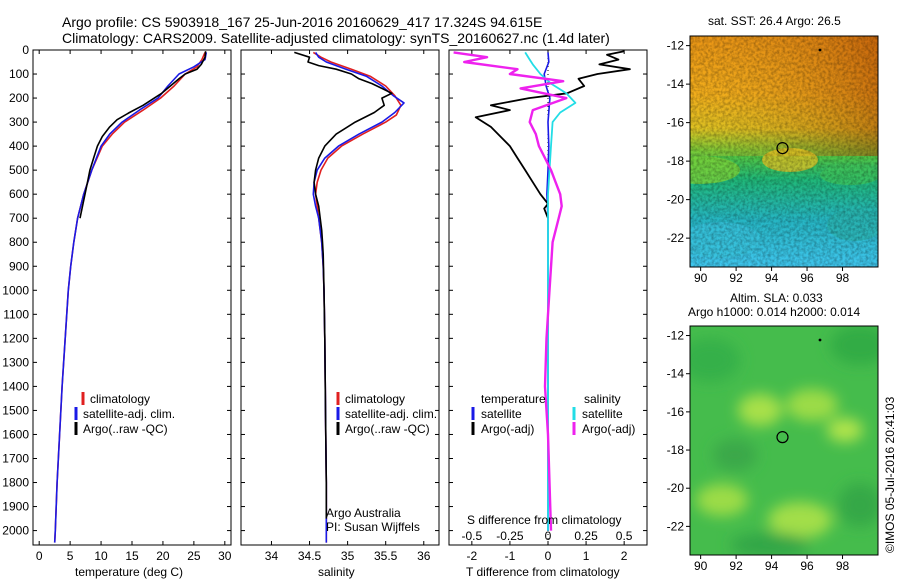 The width and height of the screenshot is (900, 580). I want to click on legend-label-s-argo: Argo(-adj), so click(608, 429).